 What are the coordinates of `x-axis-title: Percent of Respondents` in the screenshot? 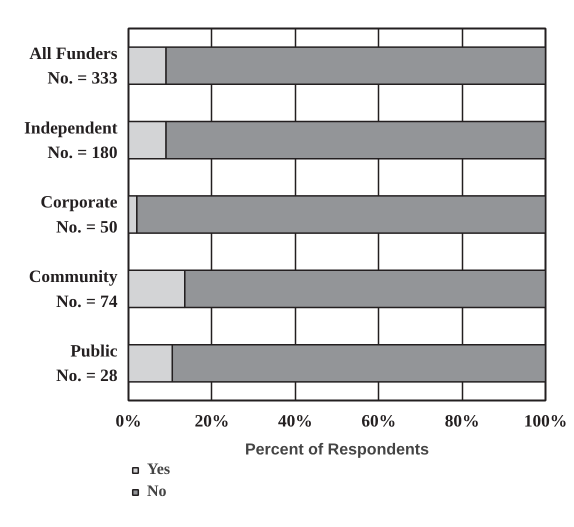 It's located at (337, 450).